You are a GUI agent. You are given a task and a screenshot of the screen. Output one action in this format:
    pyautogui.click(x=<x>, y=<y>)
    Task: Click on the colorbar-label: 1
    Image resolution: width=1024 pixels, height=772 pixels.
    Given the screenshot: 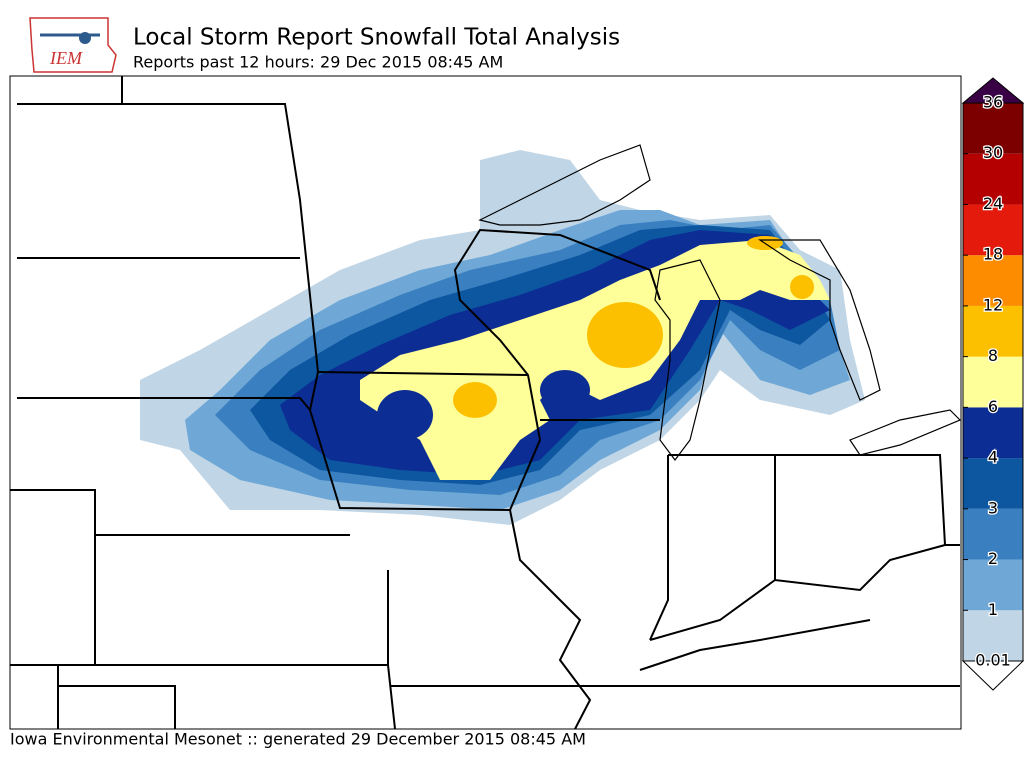 What is the action you would take?
    pyautogui.click(x=993, y=609)
    